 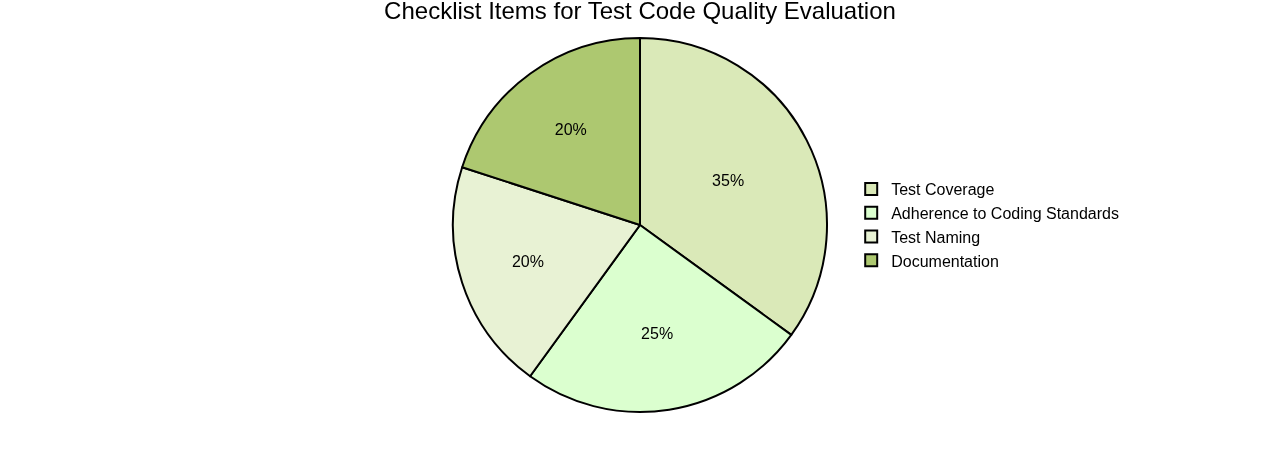 I want to click on legend-label: Adherence to Coding Standards, so click(x=1005, y=213).